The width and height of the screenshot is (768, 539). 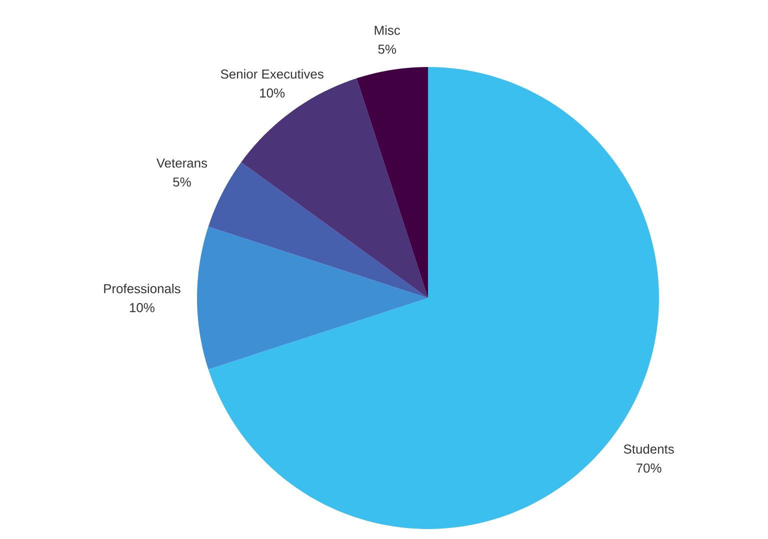 I want to click on slice-label: Misc, so click(x=387, y=30).